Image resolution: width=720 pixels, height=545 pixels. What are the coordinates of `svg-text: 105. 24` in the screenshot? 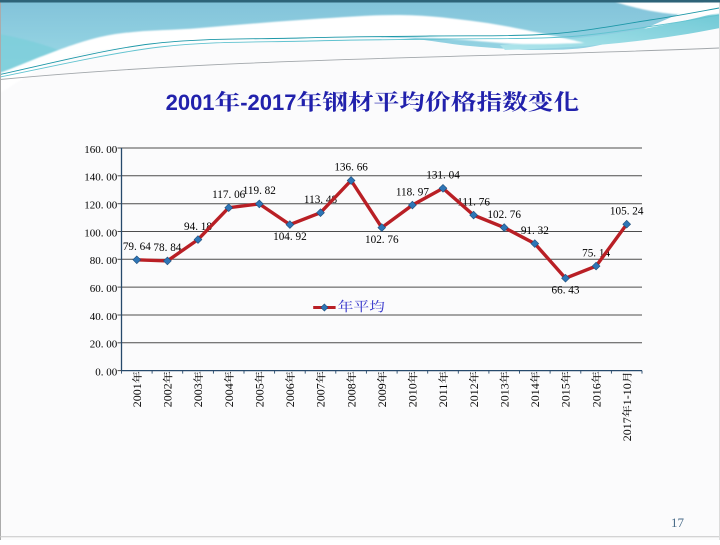 It's located at (627, 211).